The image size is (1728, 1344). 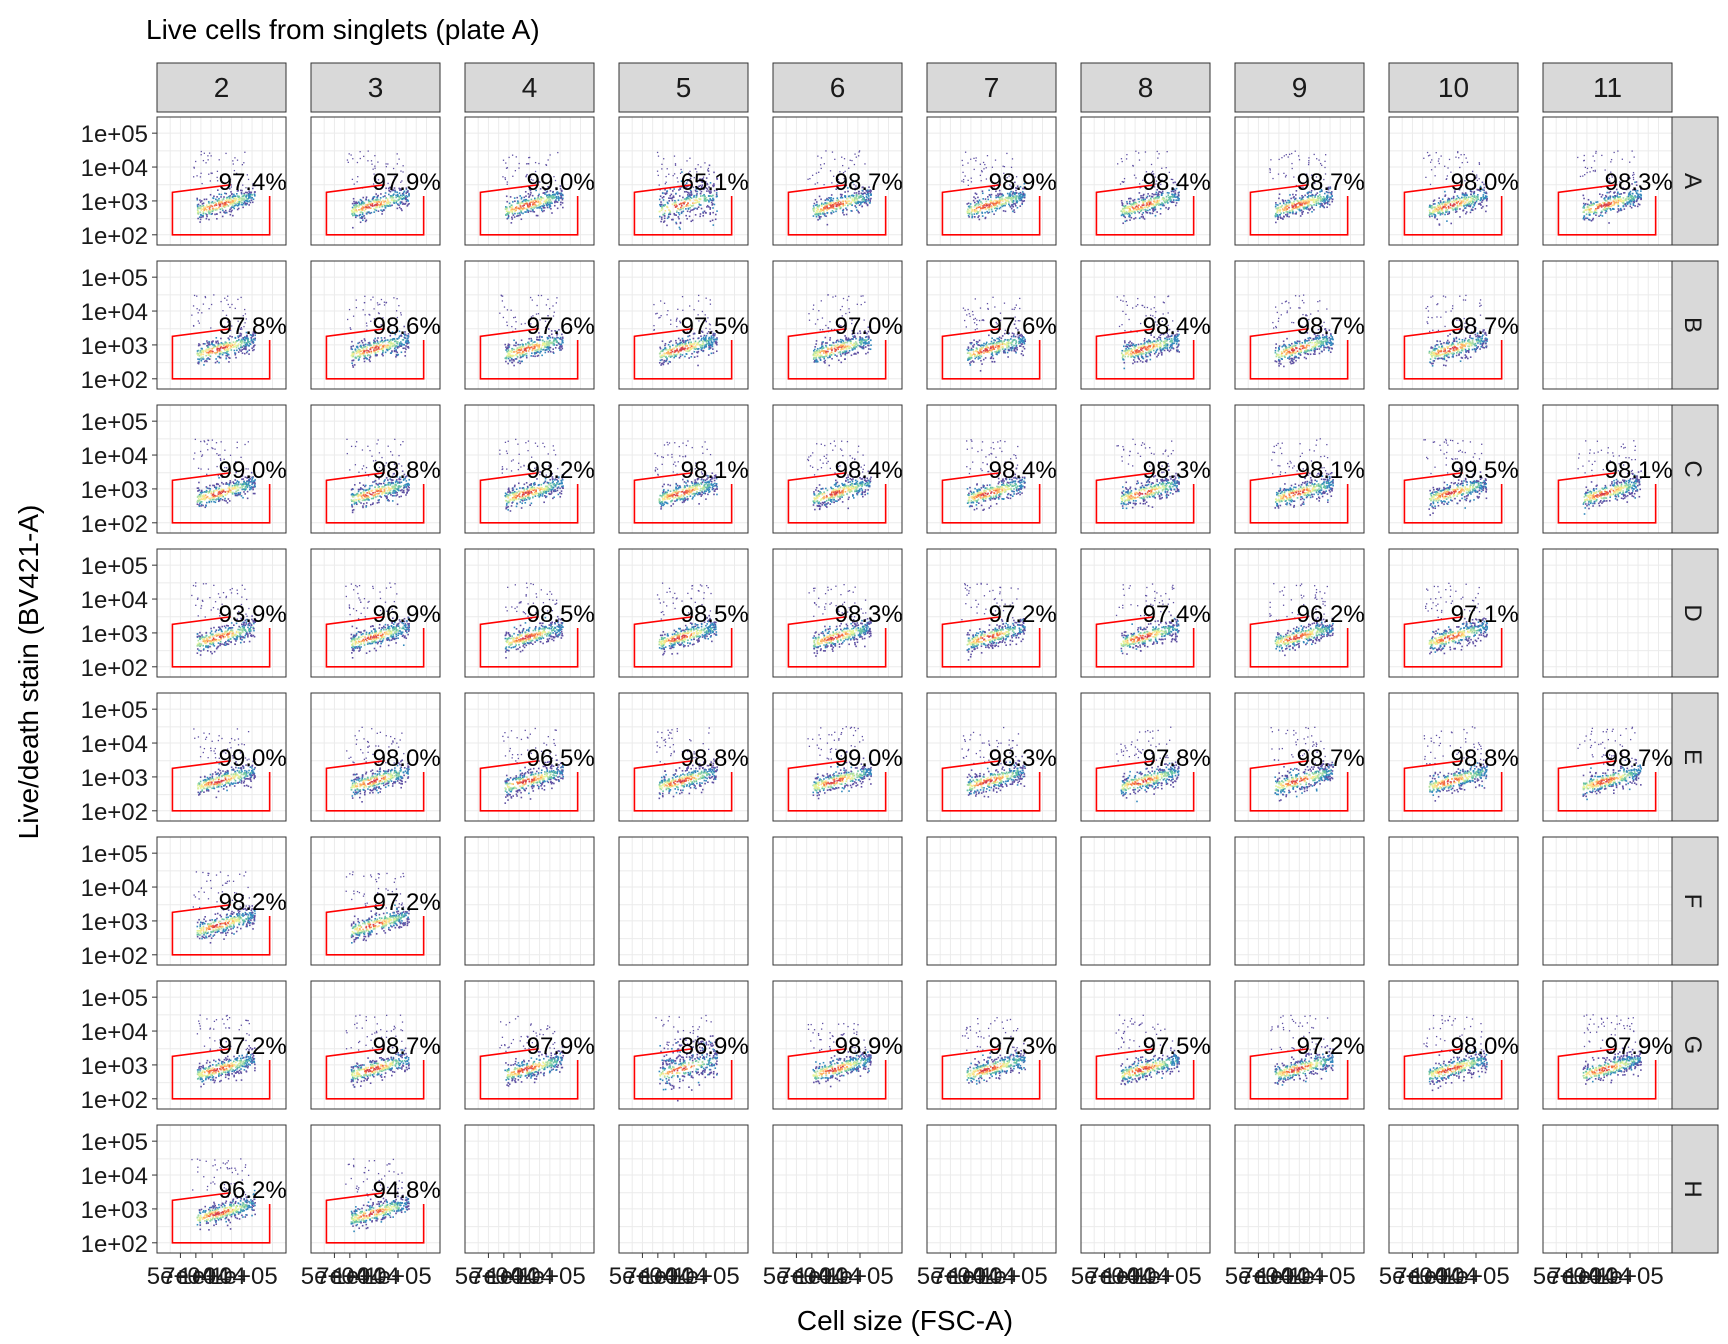 What do you see at coordinates (114, 236) in the screenshot?
I see `y-tick-label: 1e+02` at bounding box center [114, 236].